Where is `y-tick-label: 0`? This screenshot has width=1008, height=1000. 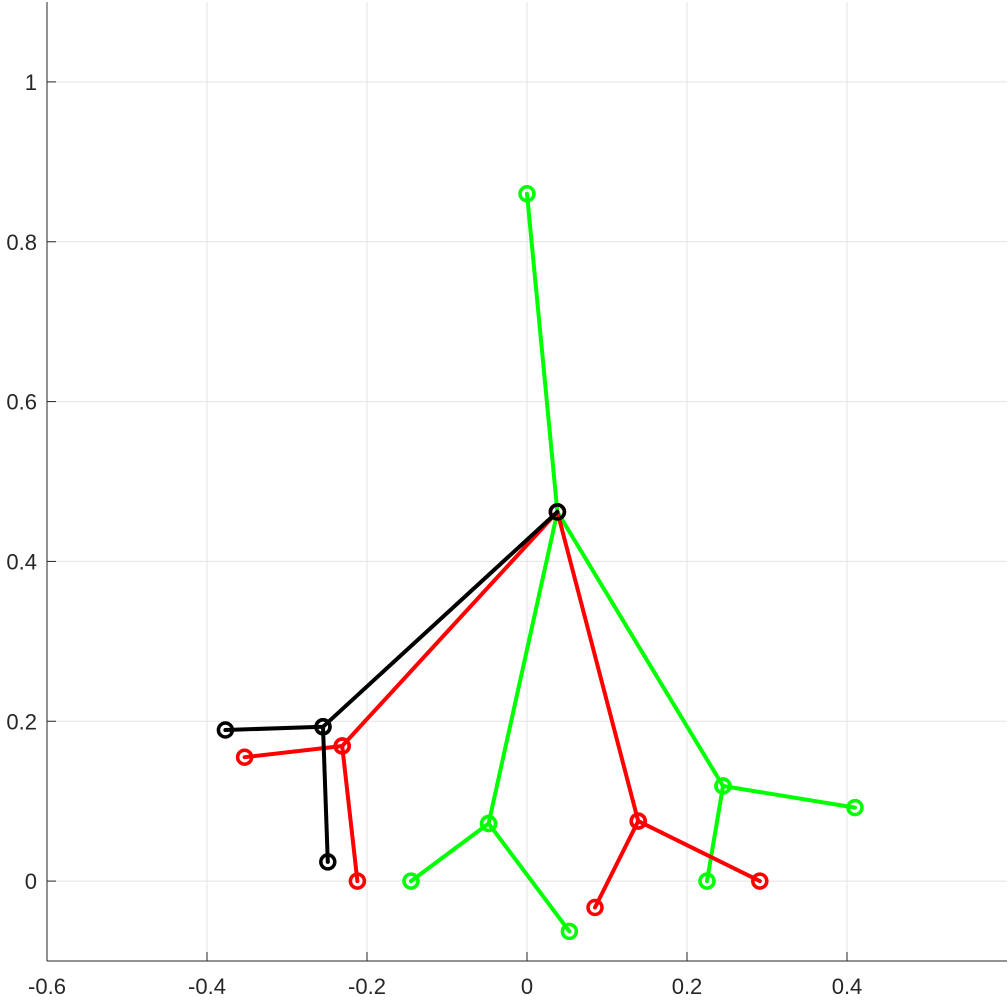 y-tick-label: 0 is located at coordinates (31, 881).